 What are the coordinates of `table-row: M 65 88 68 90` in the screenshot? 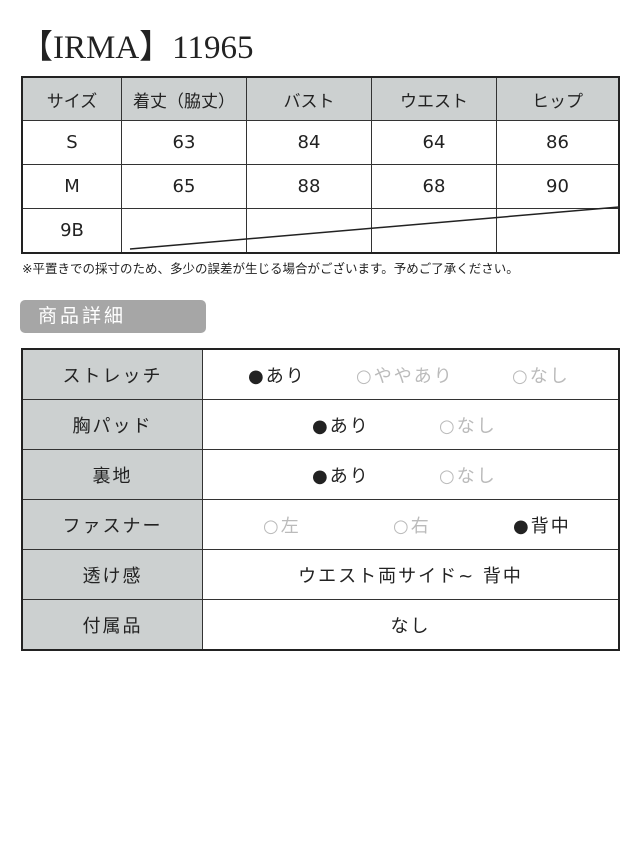 It's located at (320, 186).